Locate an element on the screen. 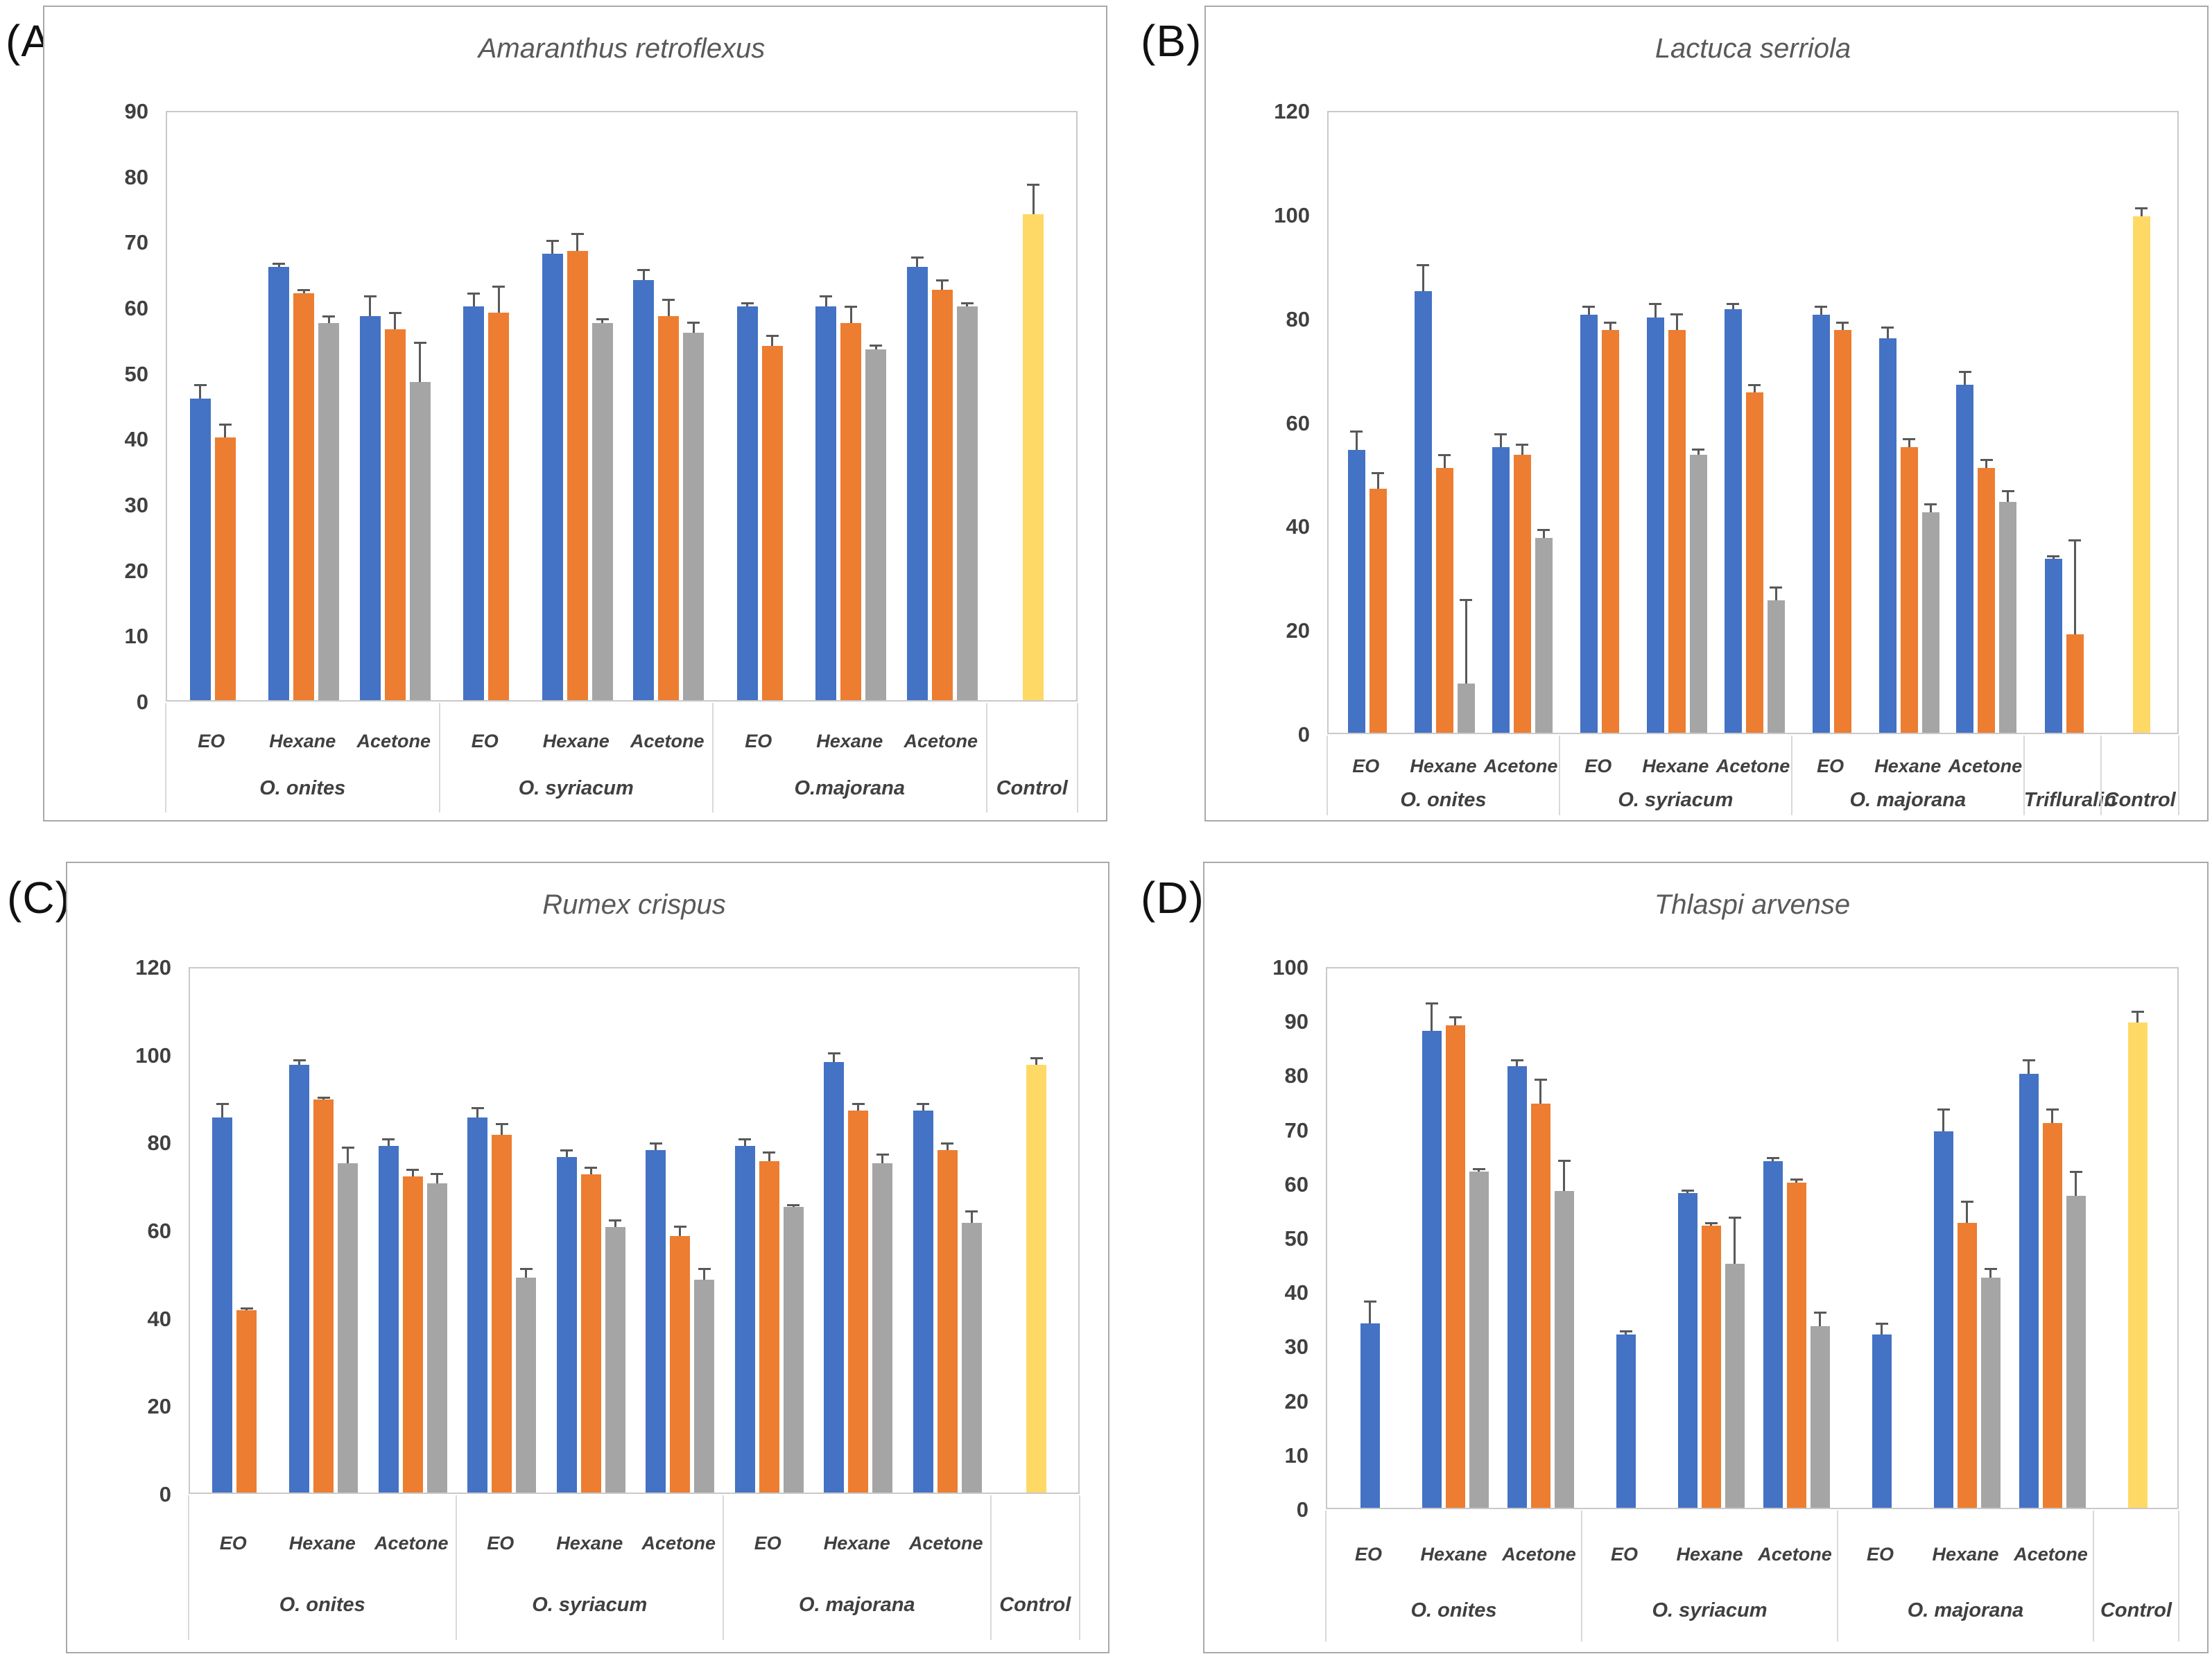 The width and height of the screenshot is (2212, 1670). y-axis-tick-label: 50 is located at coordinates (136, 373).